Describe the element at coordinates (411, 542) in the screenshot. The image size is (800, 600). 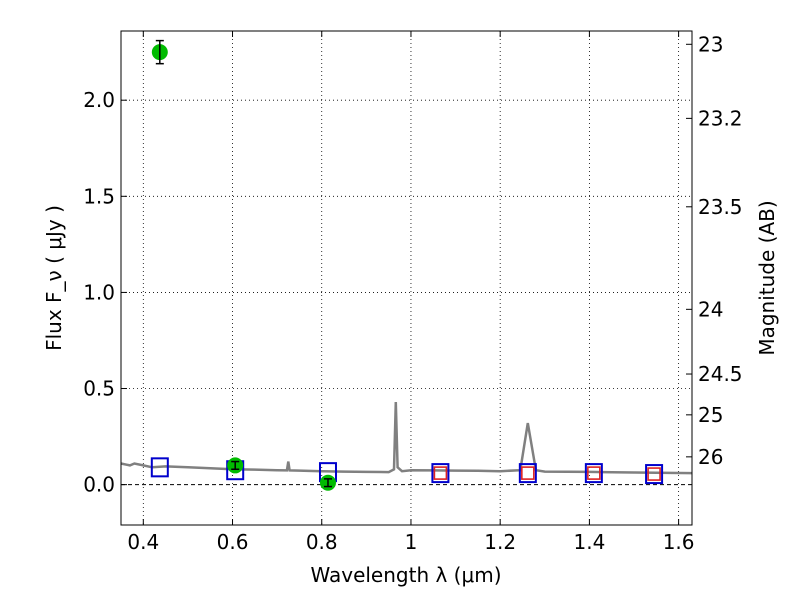
I see `x-tick-label: 1` at that location.